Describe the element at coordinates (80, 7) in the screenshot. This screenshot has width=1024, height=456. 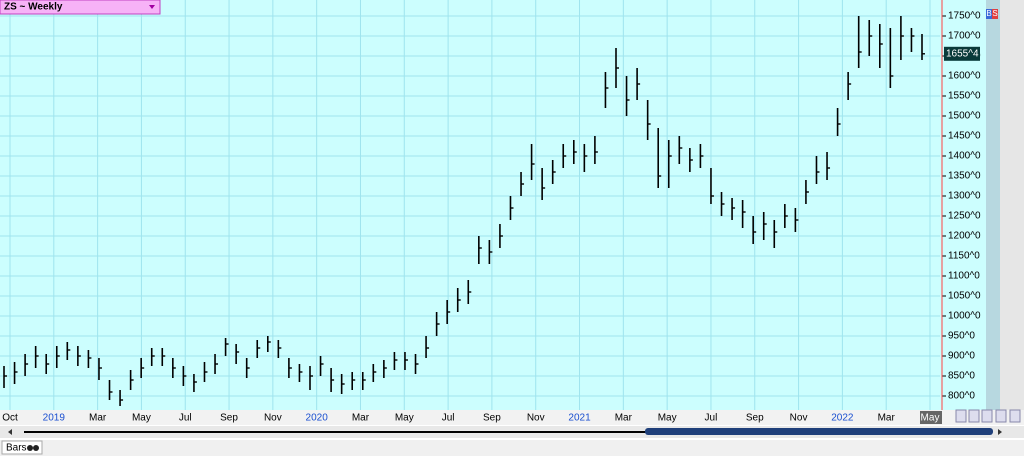
I see `title-box` at that location.